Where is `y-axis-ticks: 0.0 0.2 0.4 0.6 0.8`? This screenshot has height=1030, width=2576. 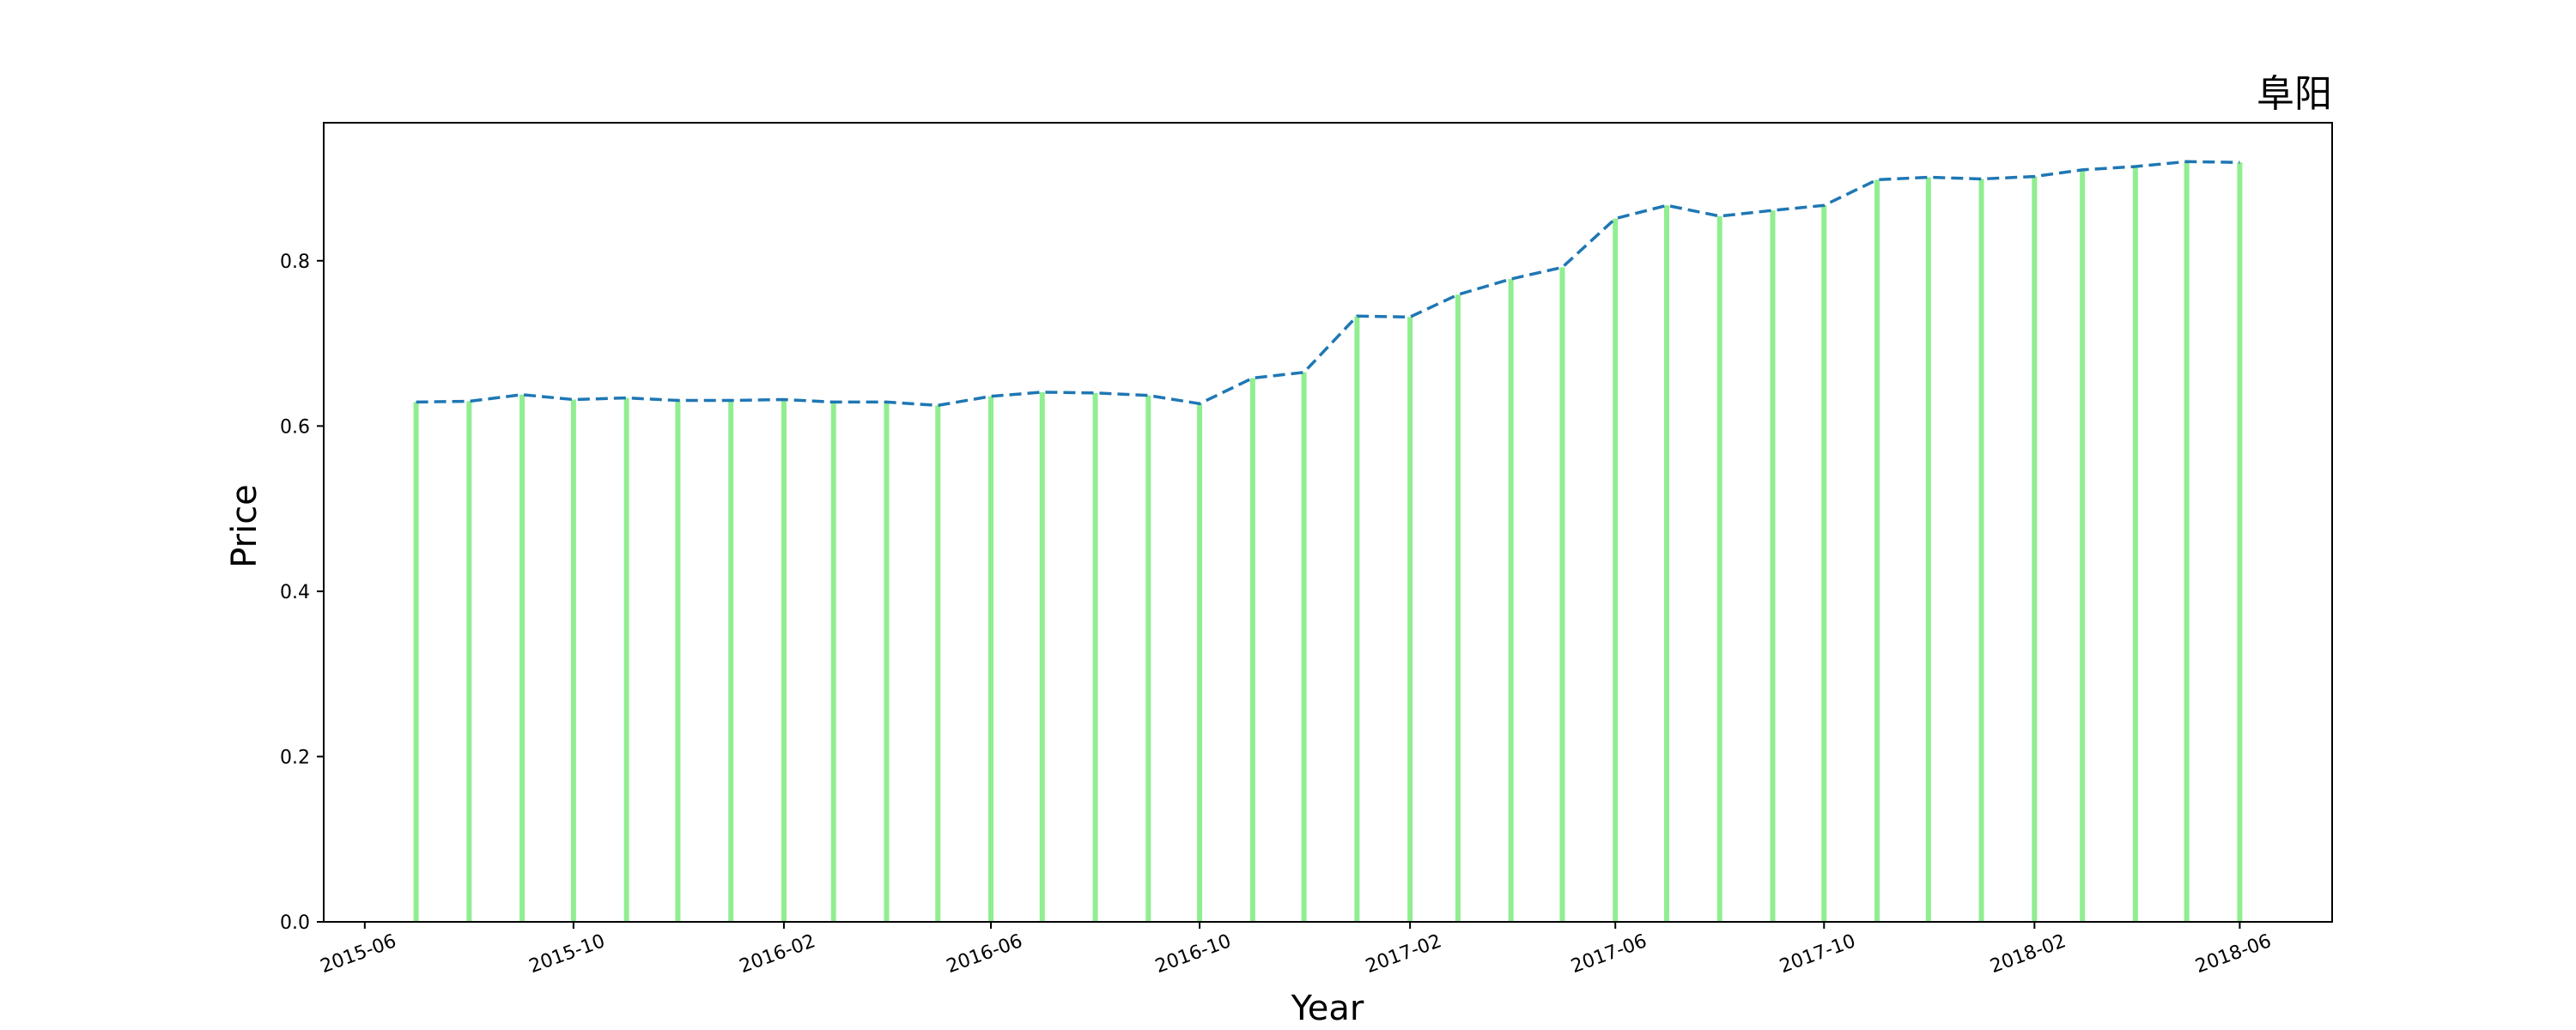
y-axis-ticks: 0.0 0.2 0.4 0.6 0.8 is located at coordinates (302, 592).